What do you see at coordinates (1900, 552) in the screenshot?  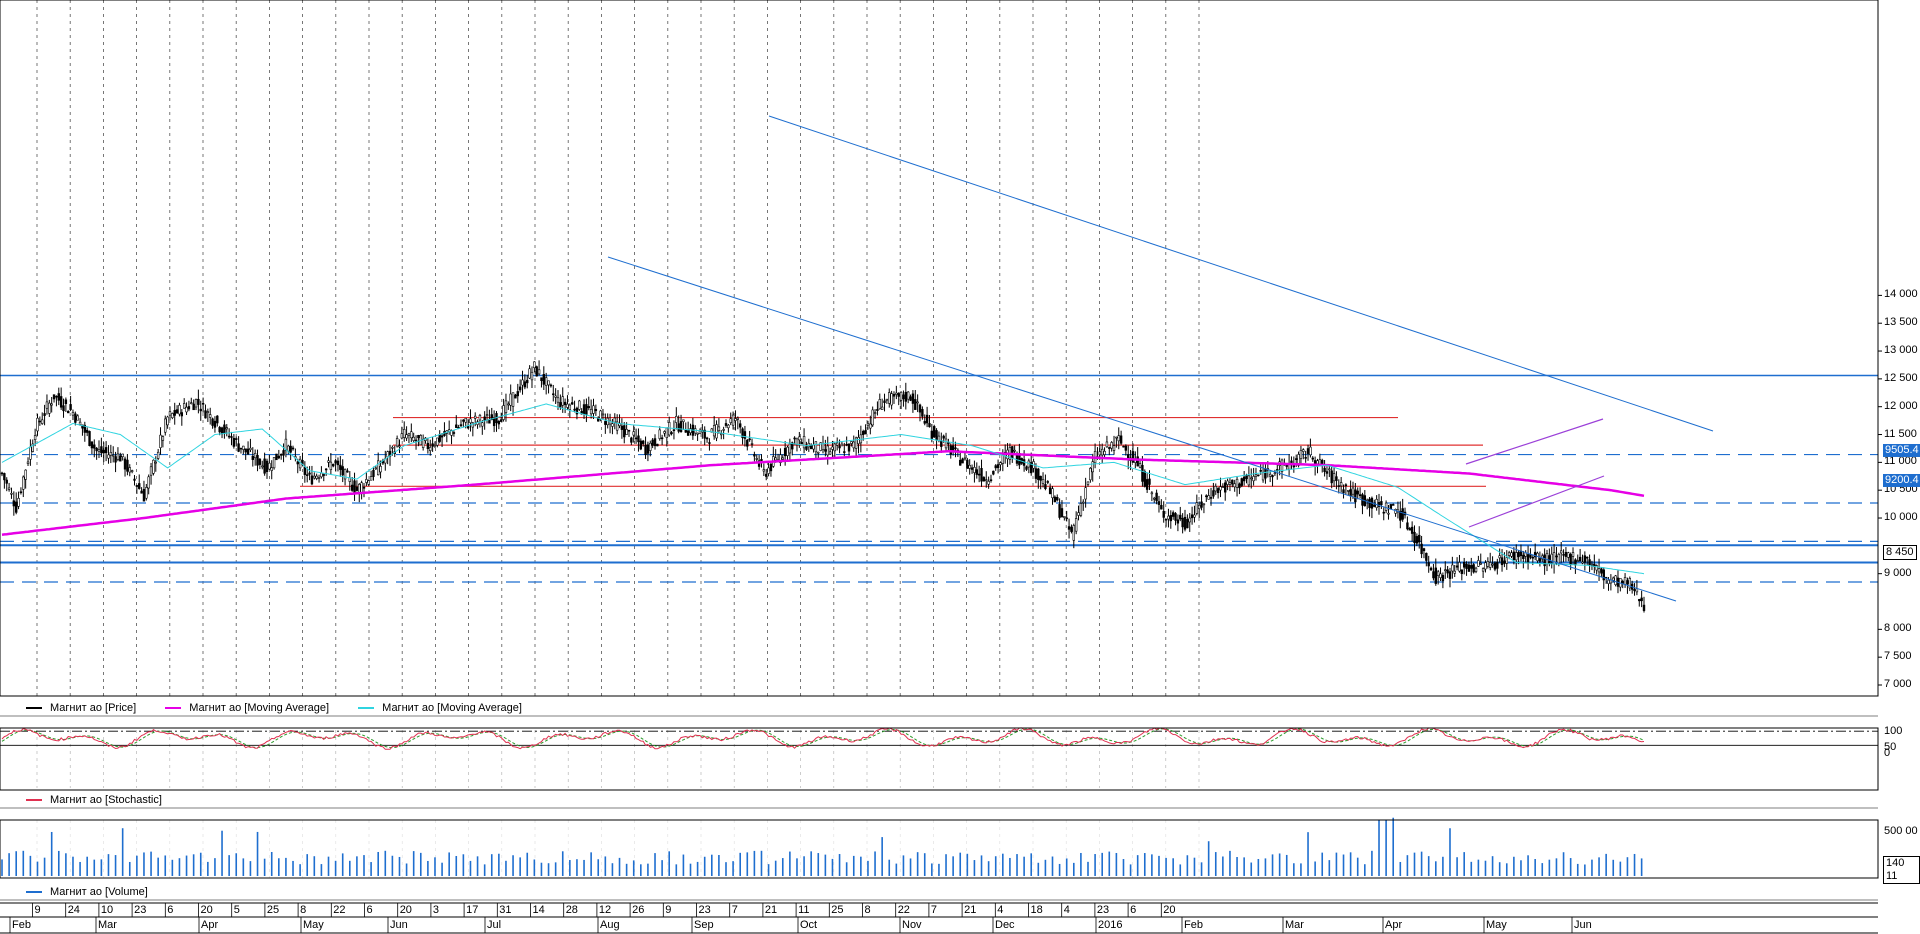 I see `price-badge-last: 8 450` at bounding box center [1900, 552].